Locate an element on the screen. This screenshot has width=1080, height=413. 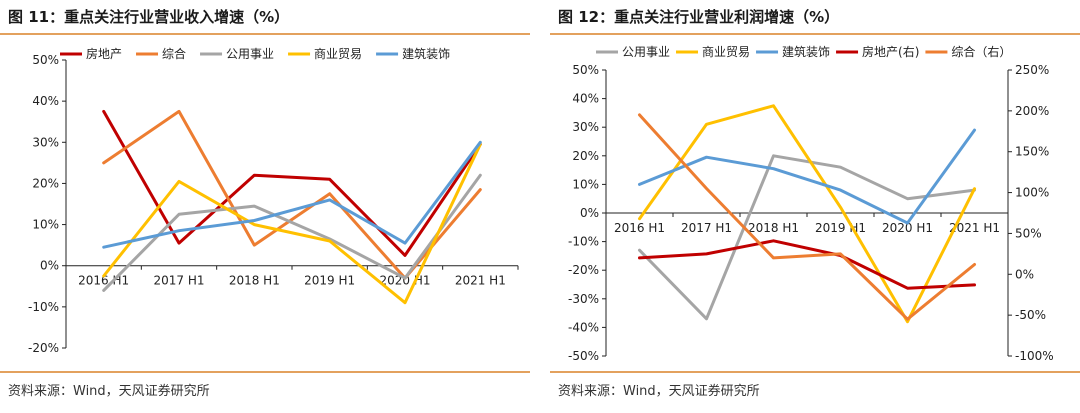
right-y-tick-label: 50% is located at coordinates (585, 70).